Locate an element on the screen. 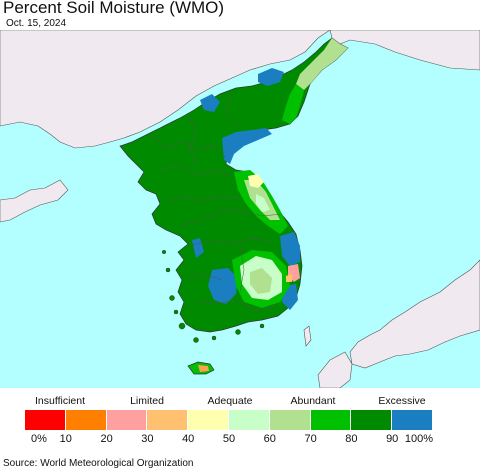  legend-tick-4: 40 is located at coordinates (188, 439).